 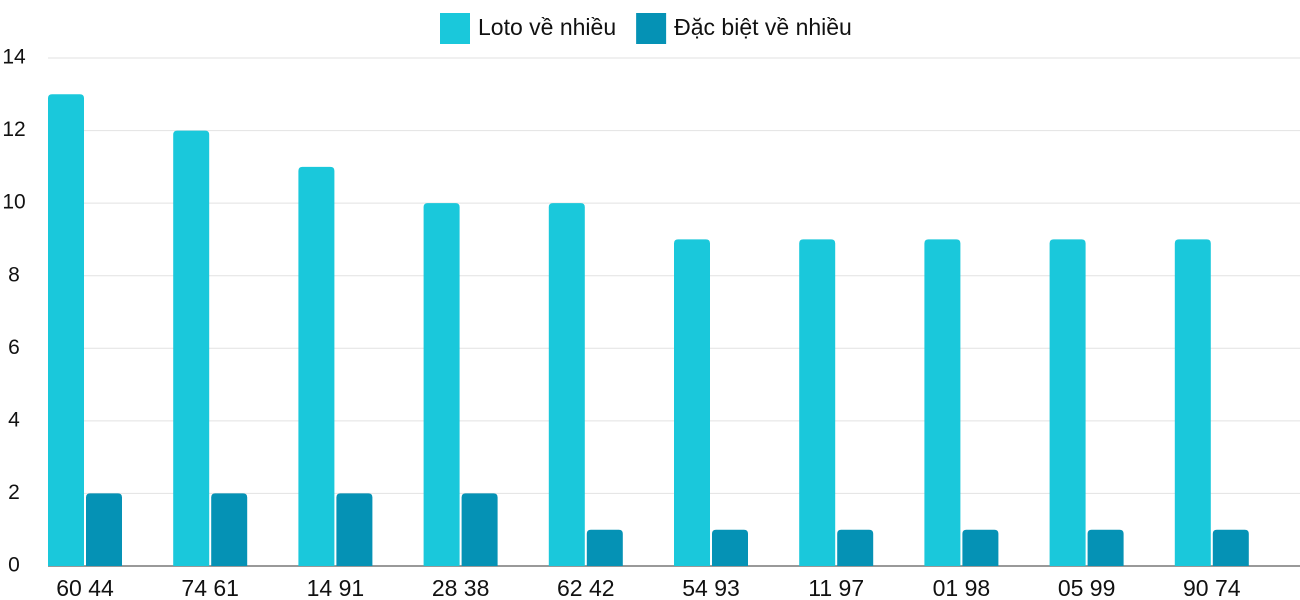 I want to click on y-tick-label: 12, so click(x=13, y=129).